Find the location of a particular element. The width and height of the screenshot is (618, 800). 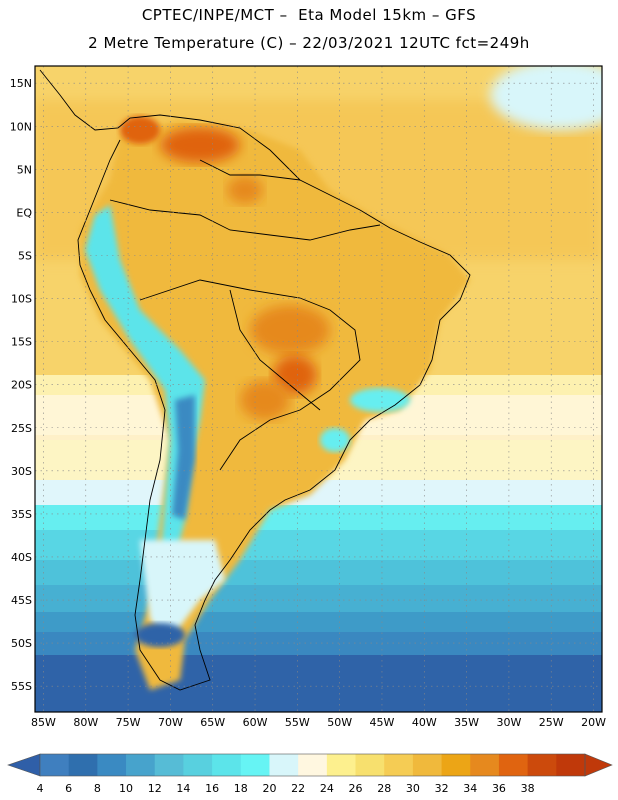

colorbar-label: 6 is located at coordinates (68, 788).